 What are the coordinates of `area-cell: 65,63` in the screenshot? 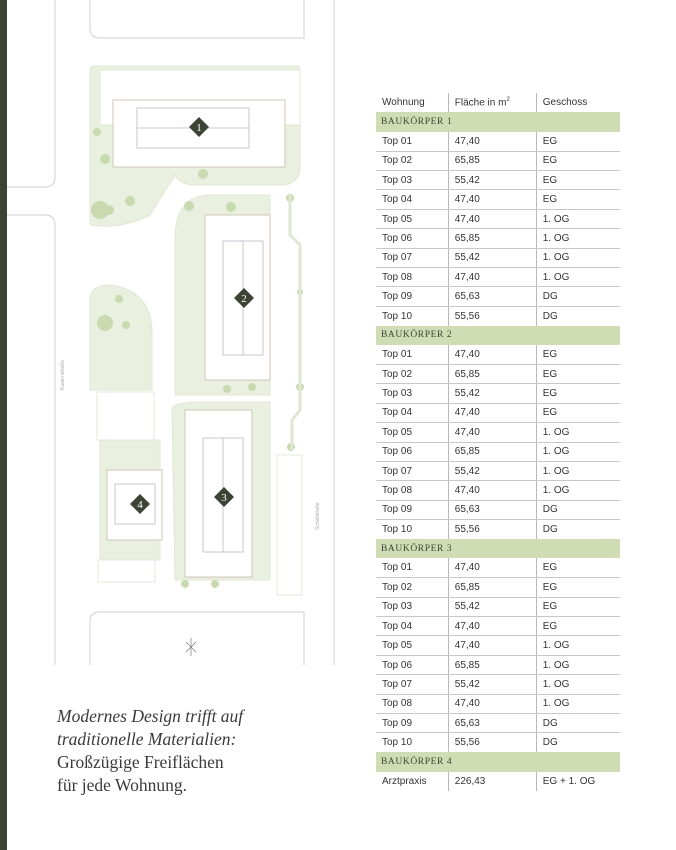 It's located at (492, 723).